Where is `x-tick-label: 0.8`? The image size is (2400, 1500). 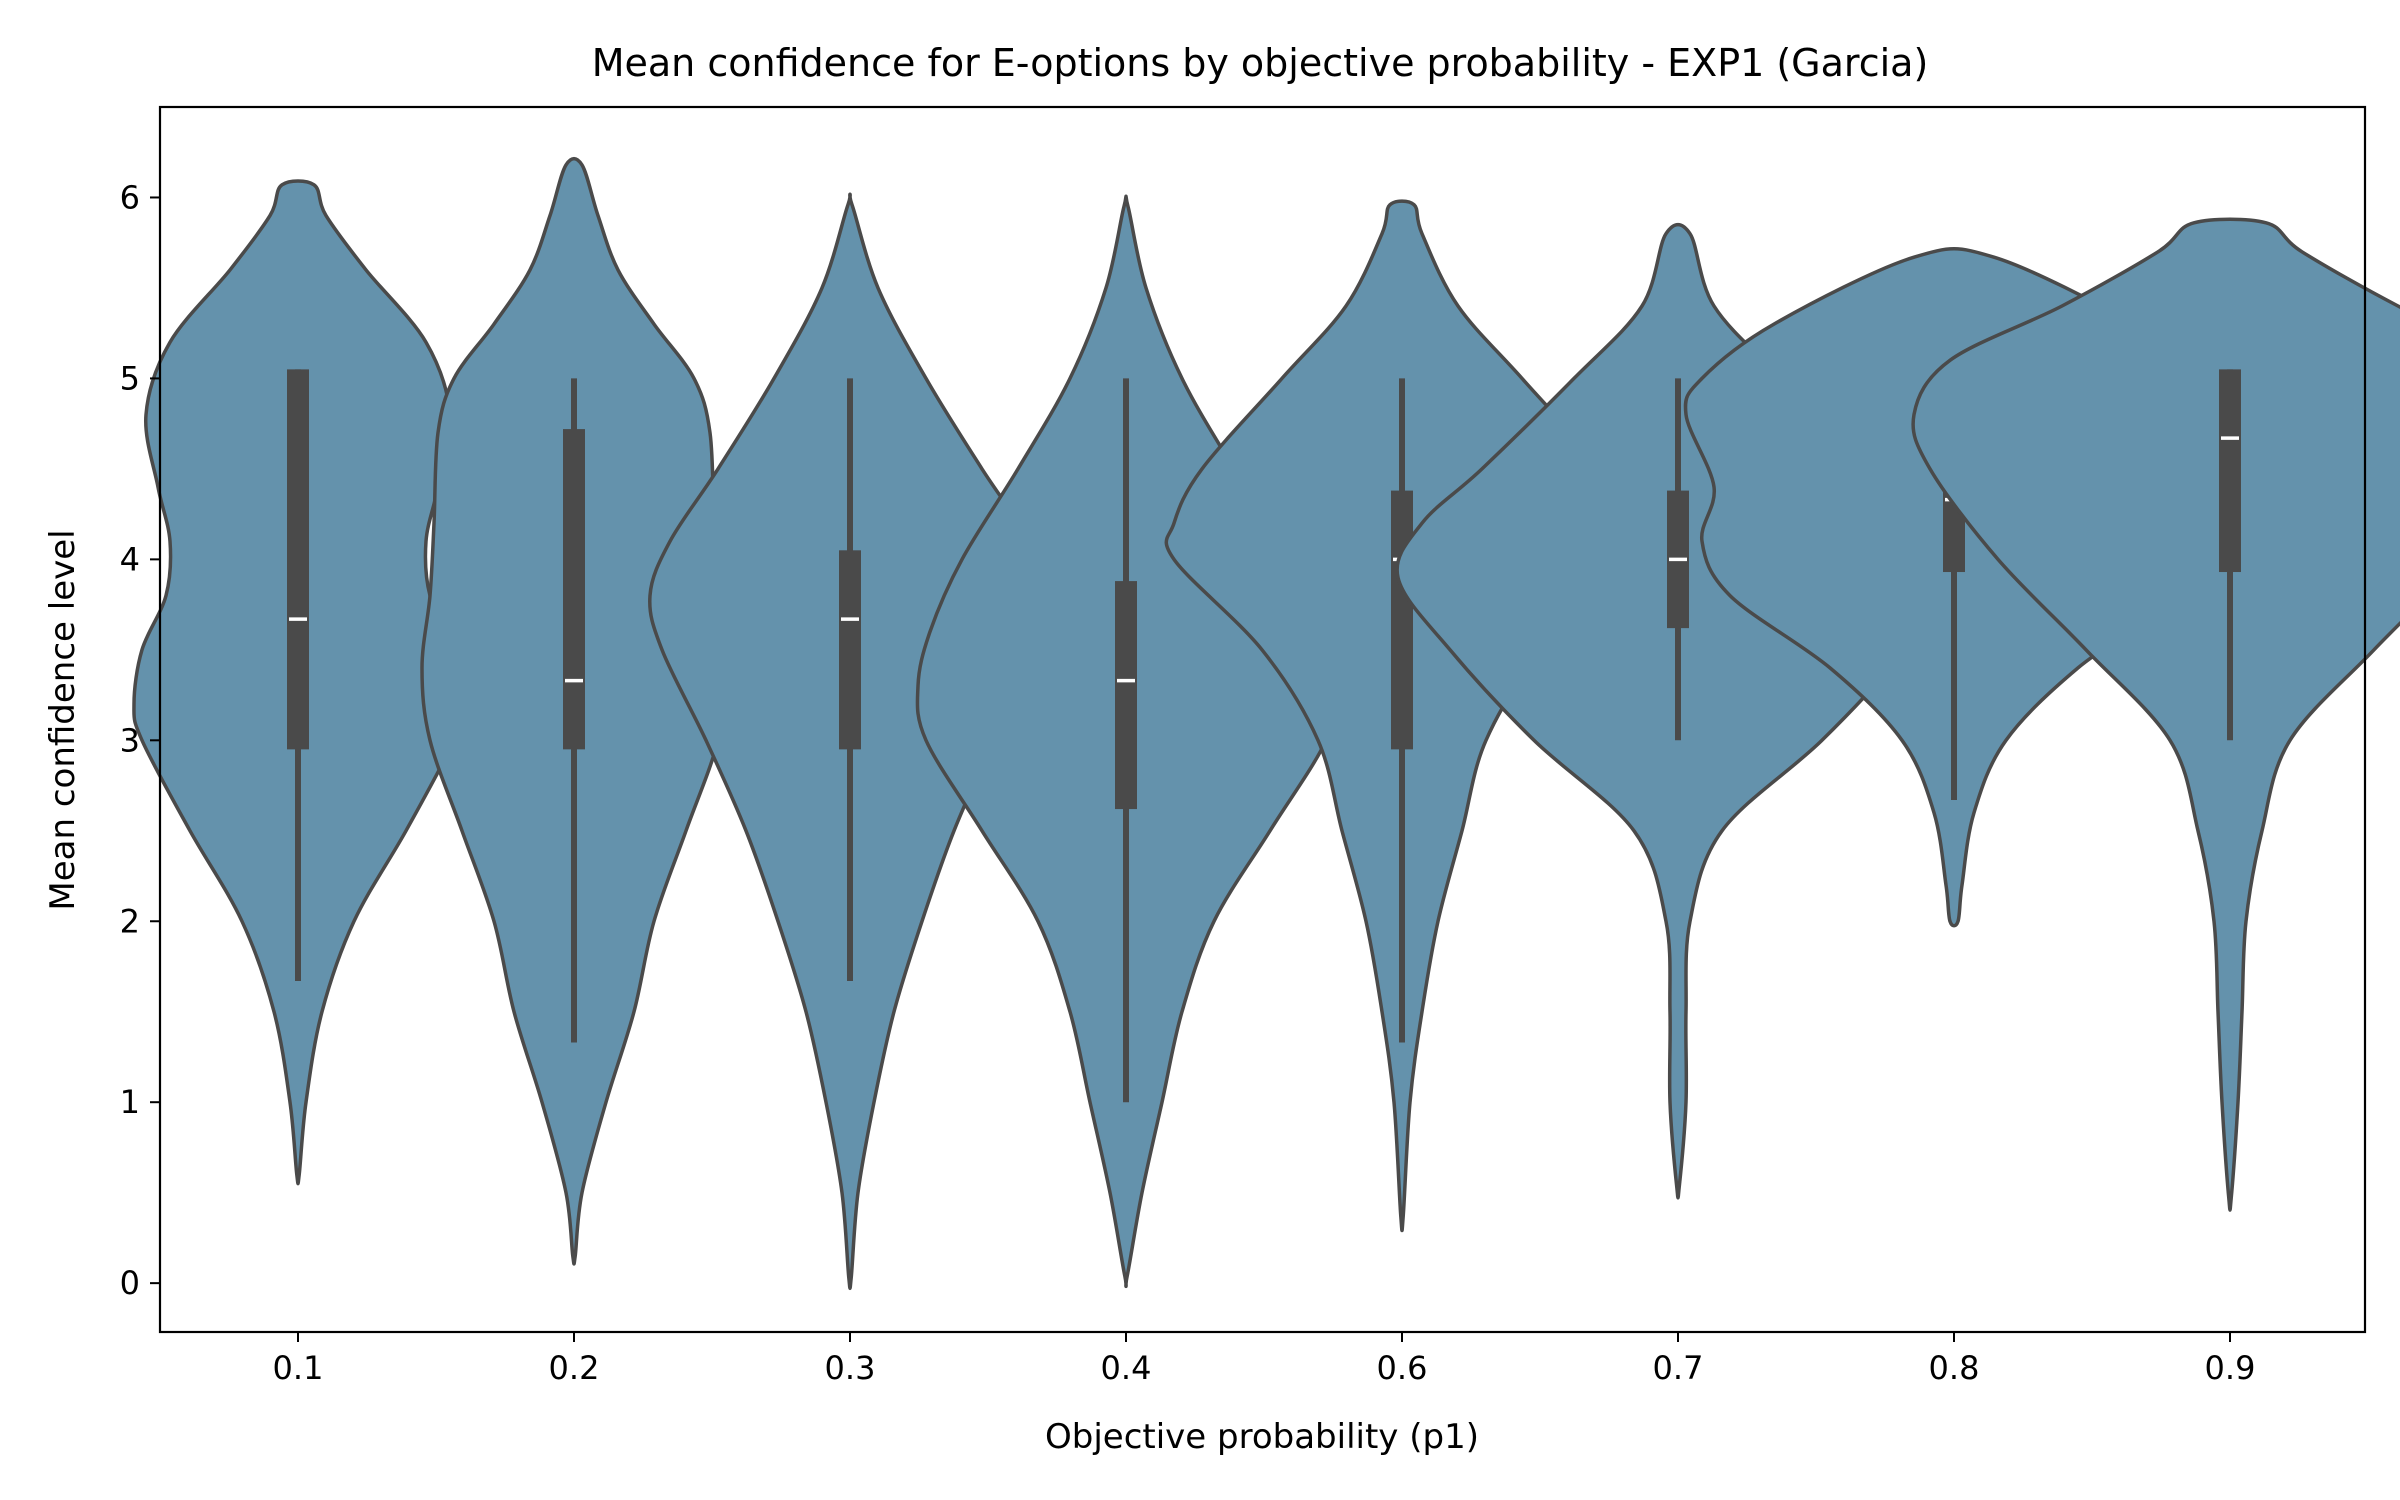 x-tick-label: 0.8 is located at coordinates (1954, 1368).